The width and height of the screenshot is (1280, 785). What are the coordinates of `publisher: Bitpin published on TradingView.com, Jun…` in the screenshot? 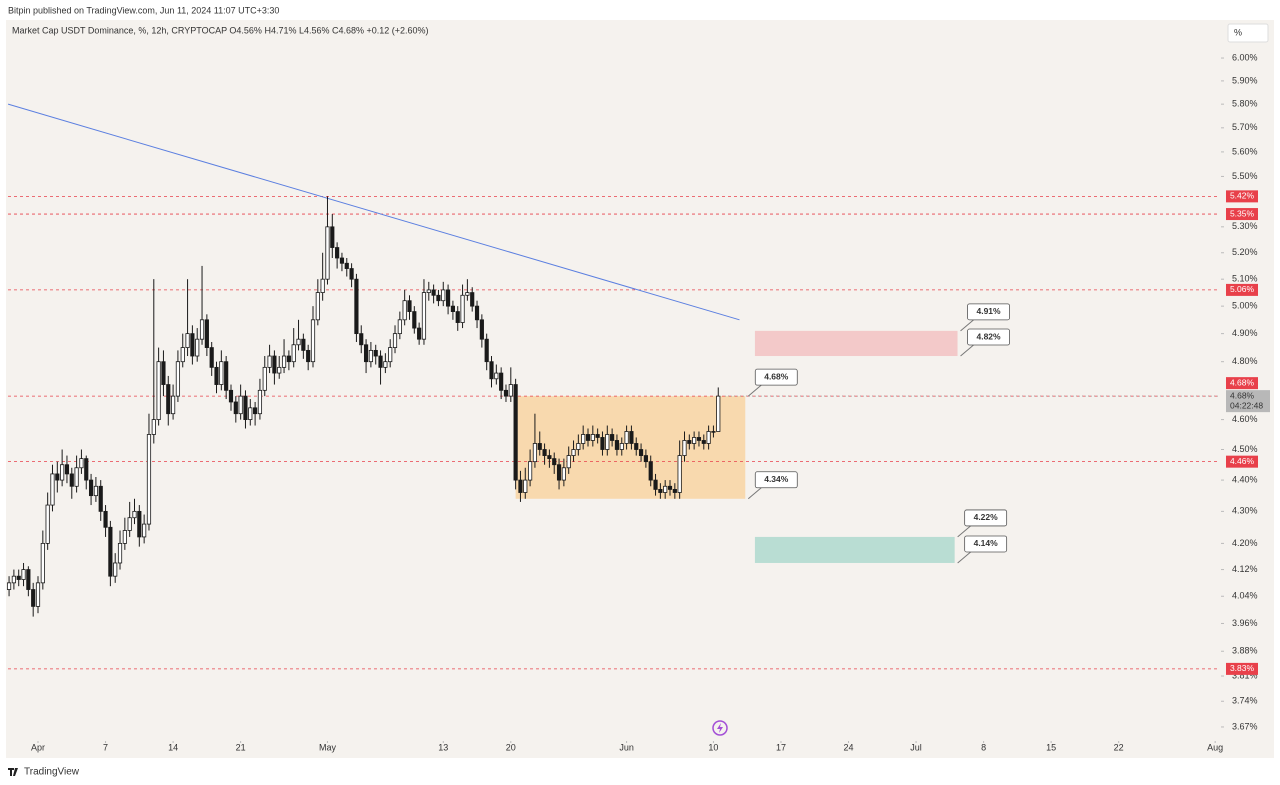 It's located at (143, 10).